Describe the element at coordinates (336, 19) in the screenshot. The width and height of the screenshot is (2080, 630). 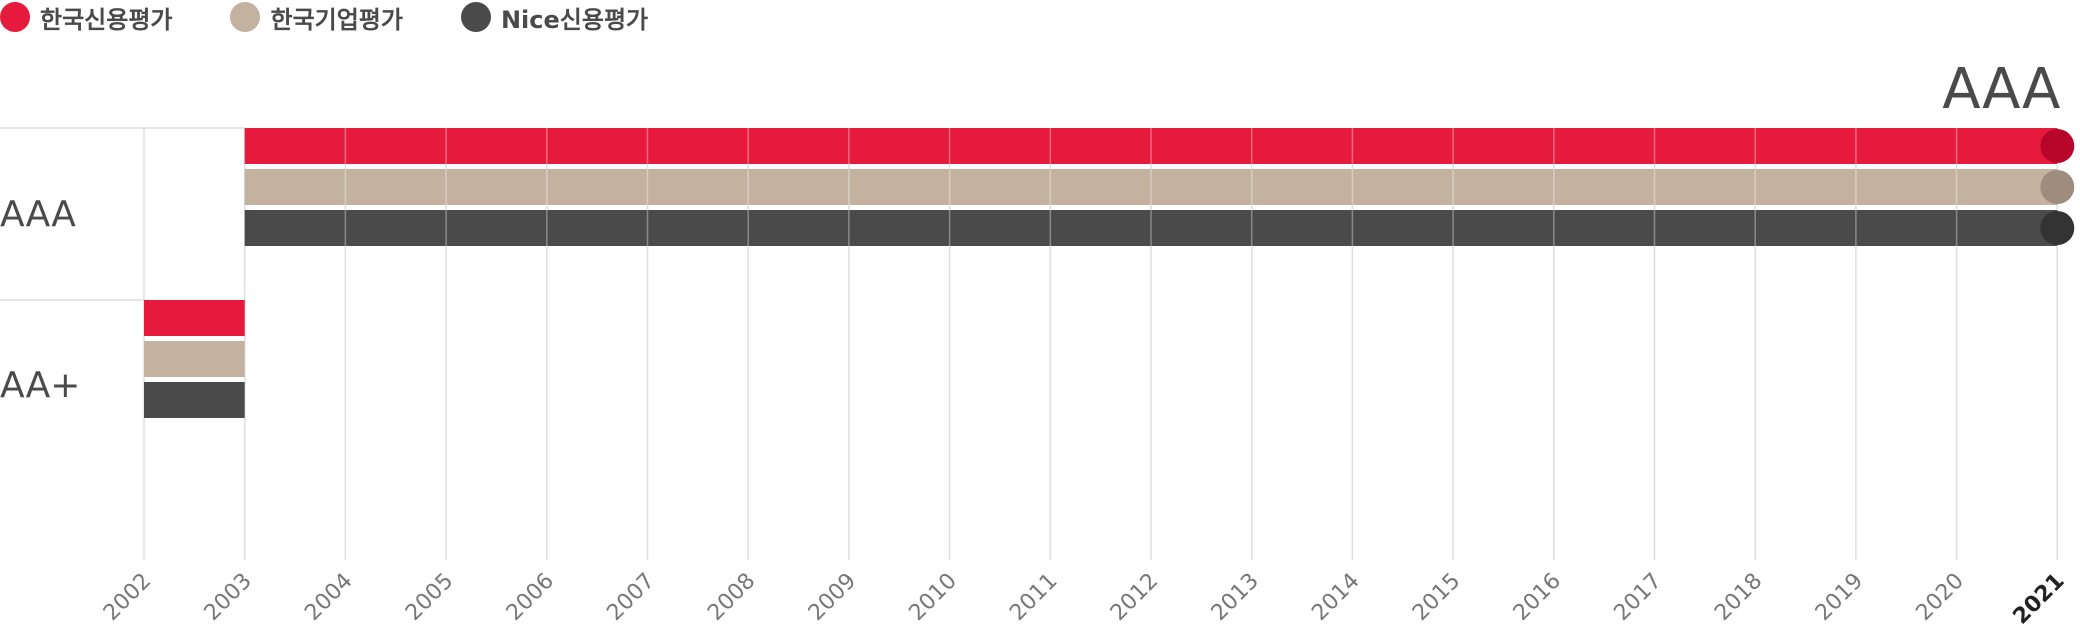
I see `legend-label-kr: 한국기업평가` at that location.